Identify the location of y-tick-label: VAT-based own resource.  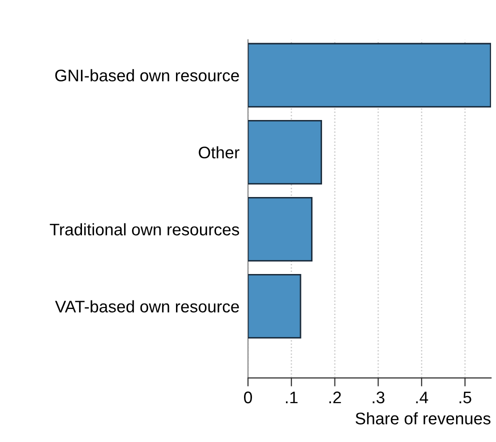
(147, 306).